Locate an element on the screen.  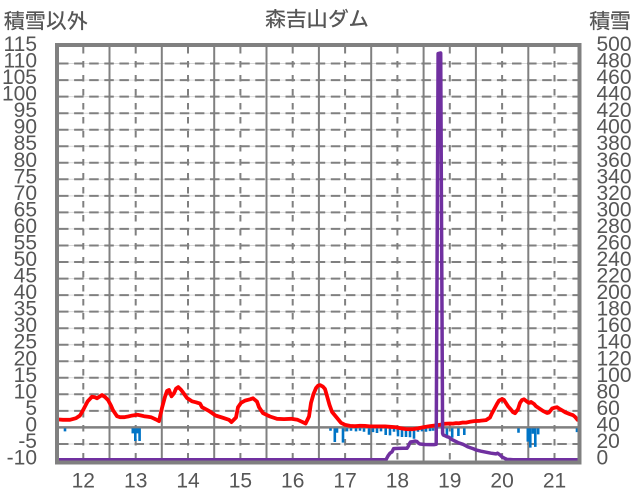
svg-text: 25 is located at coordinates (25, 342).